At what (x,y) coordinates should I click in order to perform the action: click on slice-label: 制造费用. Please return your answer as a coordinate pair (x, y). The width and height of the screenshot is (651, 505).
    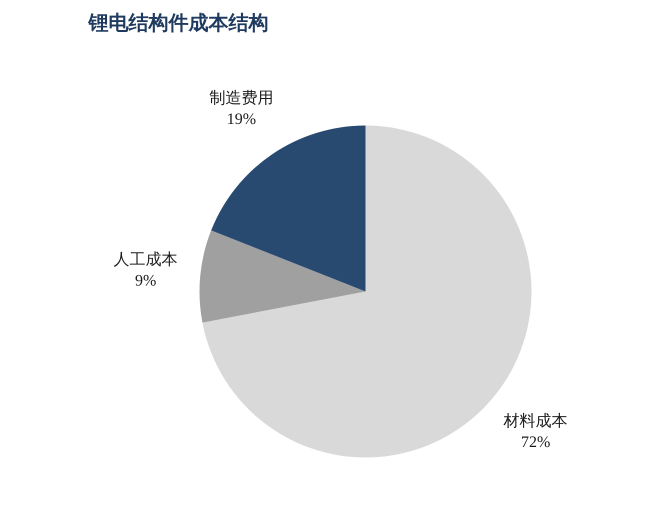
    Looking at the image, I should click on (241, 97).